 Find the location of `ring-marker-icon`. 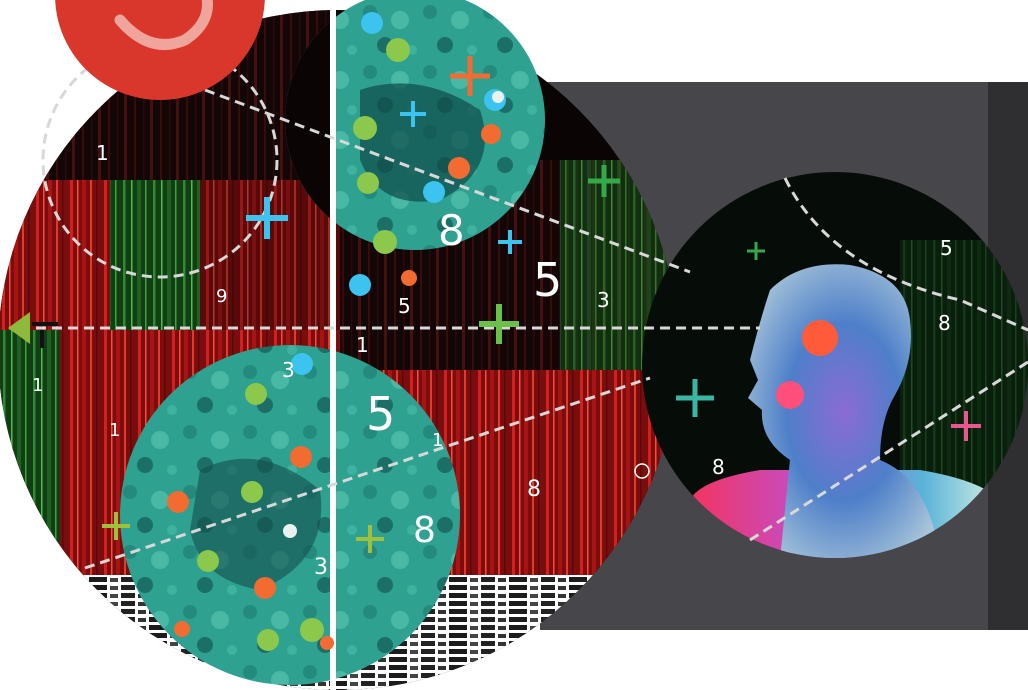

ring-marker-icon is located at coordinates (642, 471).